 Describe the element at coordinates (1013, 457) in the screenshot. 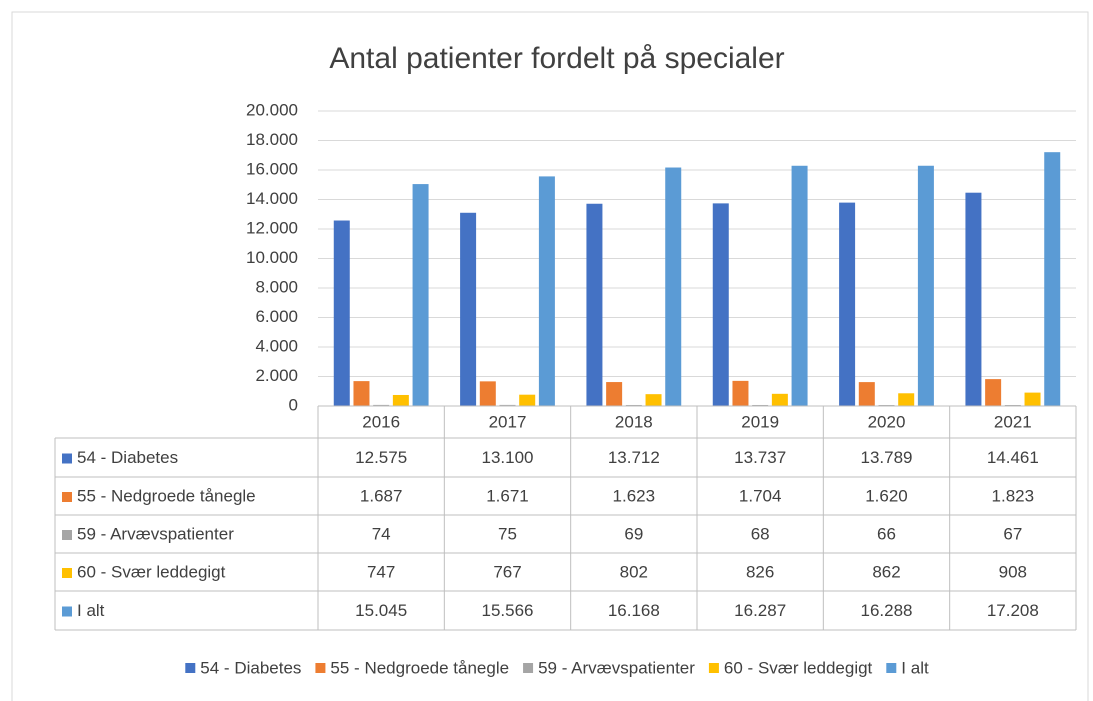

I see `table-value: 14.461` at that location.